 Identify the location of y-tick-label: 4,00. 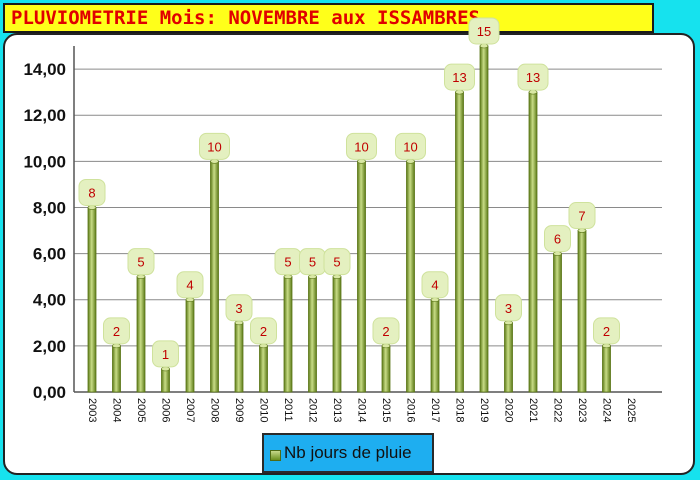
(49, 300).